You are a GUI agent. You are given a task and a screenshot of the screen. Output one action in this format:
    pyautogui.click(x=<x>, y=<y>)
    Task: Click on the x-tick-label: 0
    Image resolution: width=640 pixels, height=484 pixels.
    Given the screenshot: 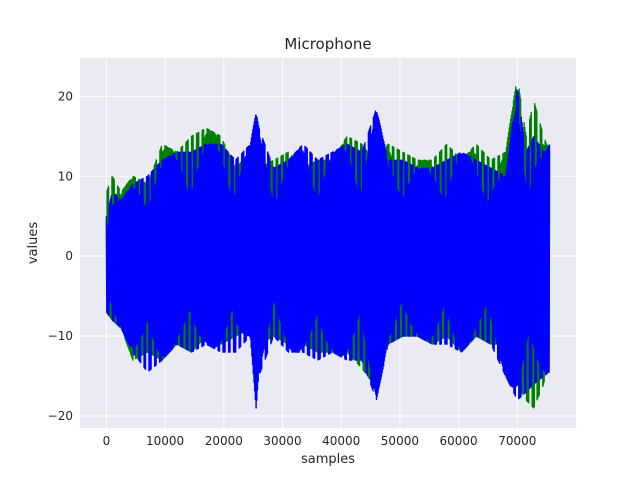 What is the action you would take?
    pyautogui.click(x=107, y=441)
    